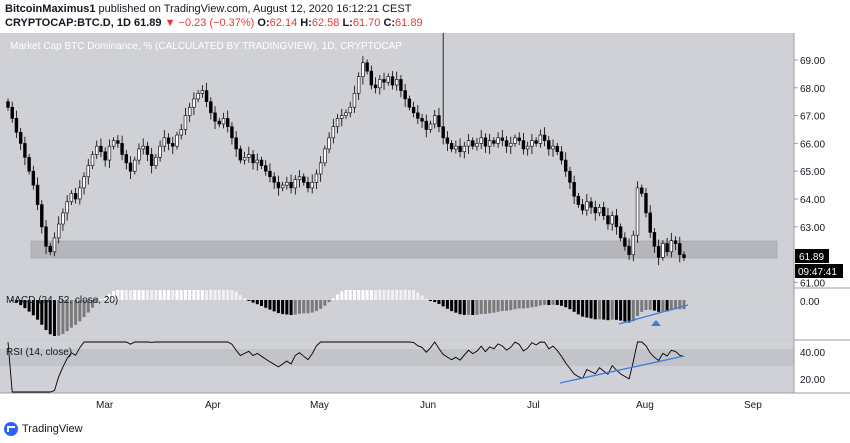 The image size is (850, 443). I want to click on rsi-trendline, so click(622, 369).